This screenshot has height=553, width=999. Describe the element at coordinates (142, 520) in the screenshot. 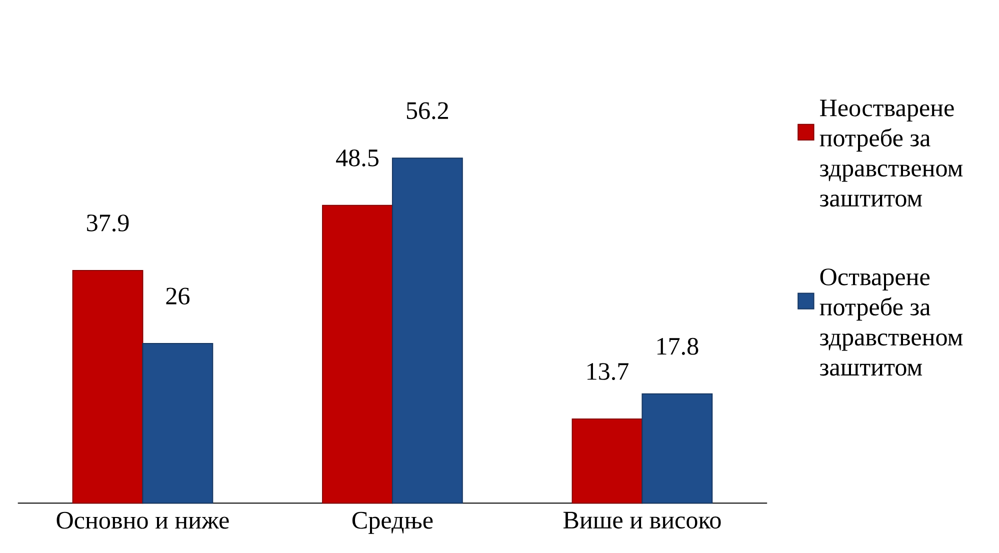

I see `x-tick-label: Основно и ниже` at that location.